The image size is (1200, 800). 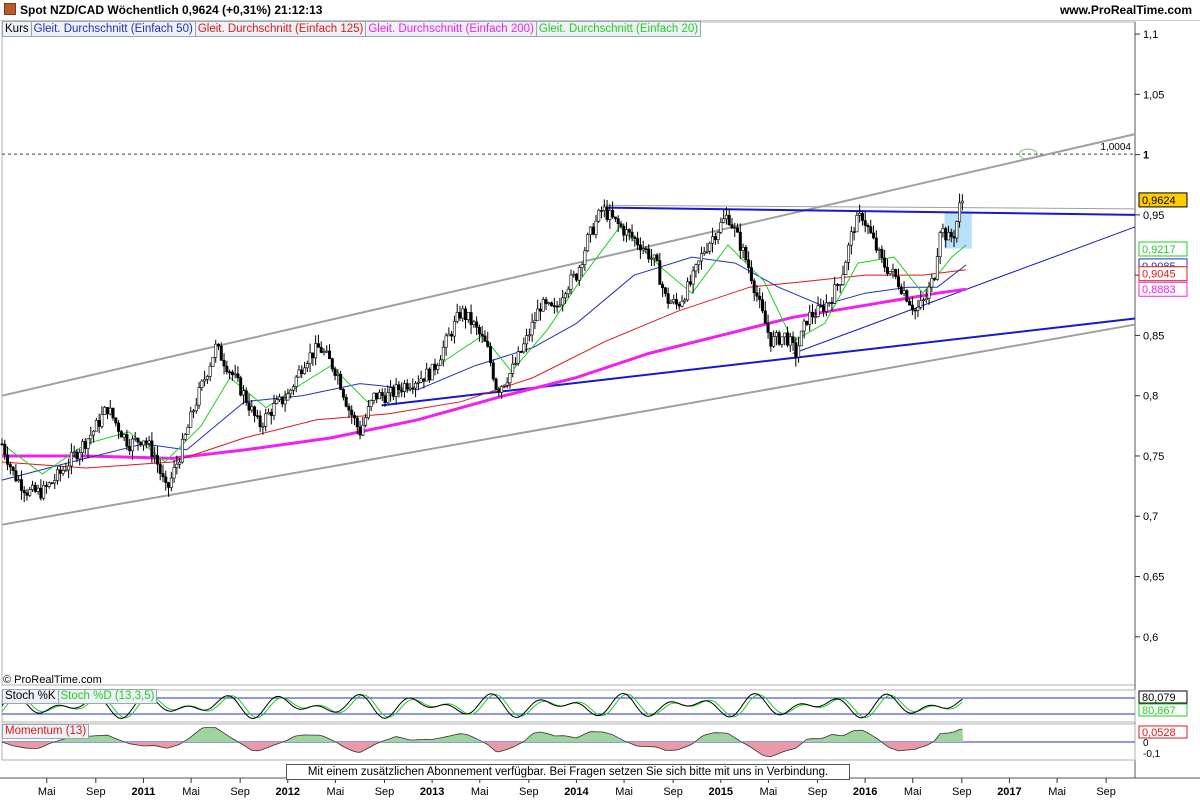 What do you see at coordinates (1163, 732) in the screenshot?
I see `momentum-value-box` at bounding box center [1163, 732].